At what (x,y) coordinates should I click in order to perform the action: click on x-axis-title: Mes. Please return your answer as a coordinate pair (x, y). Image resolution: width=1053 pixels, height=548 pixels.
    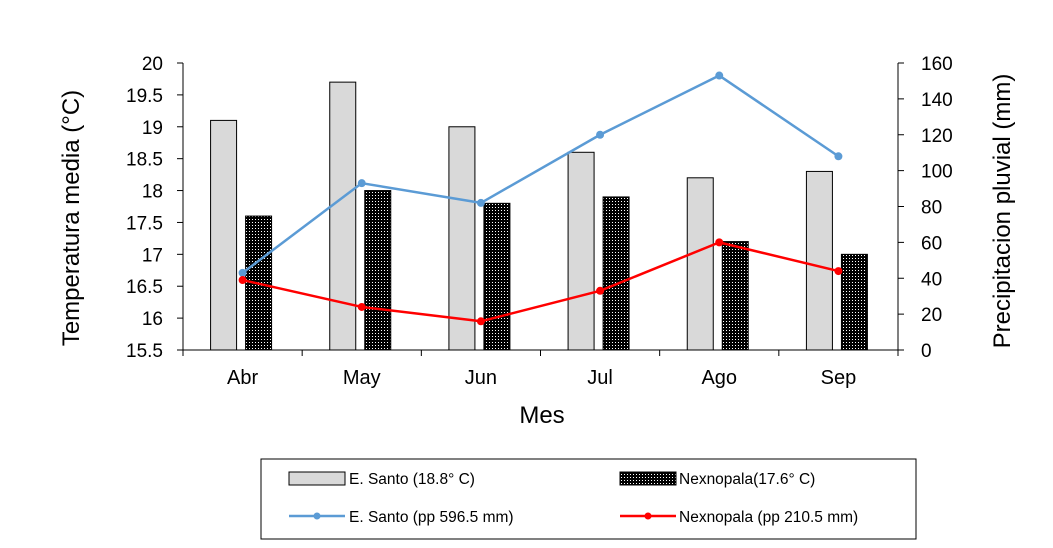
    Looking at the image, I should click on (541, 415).